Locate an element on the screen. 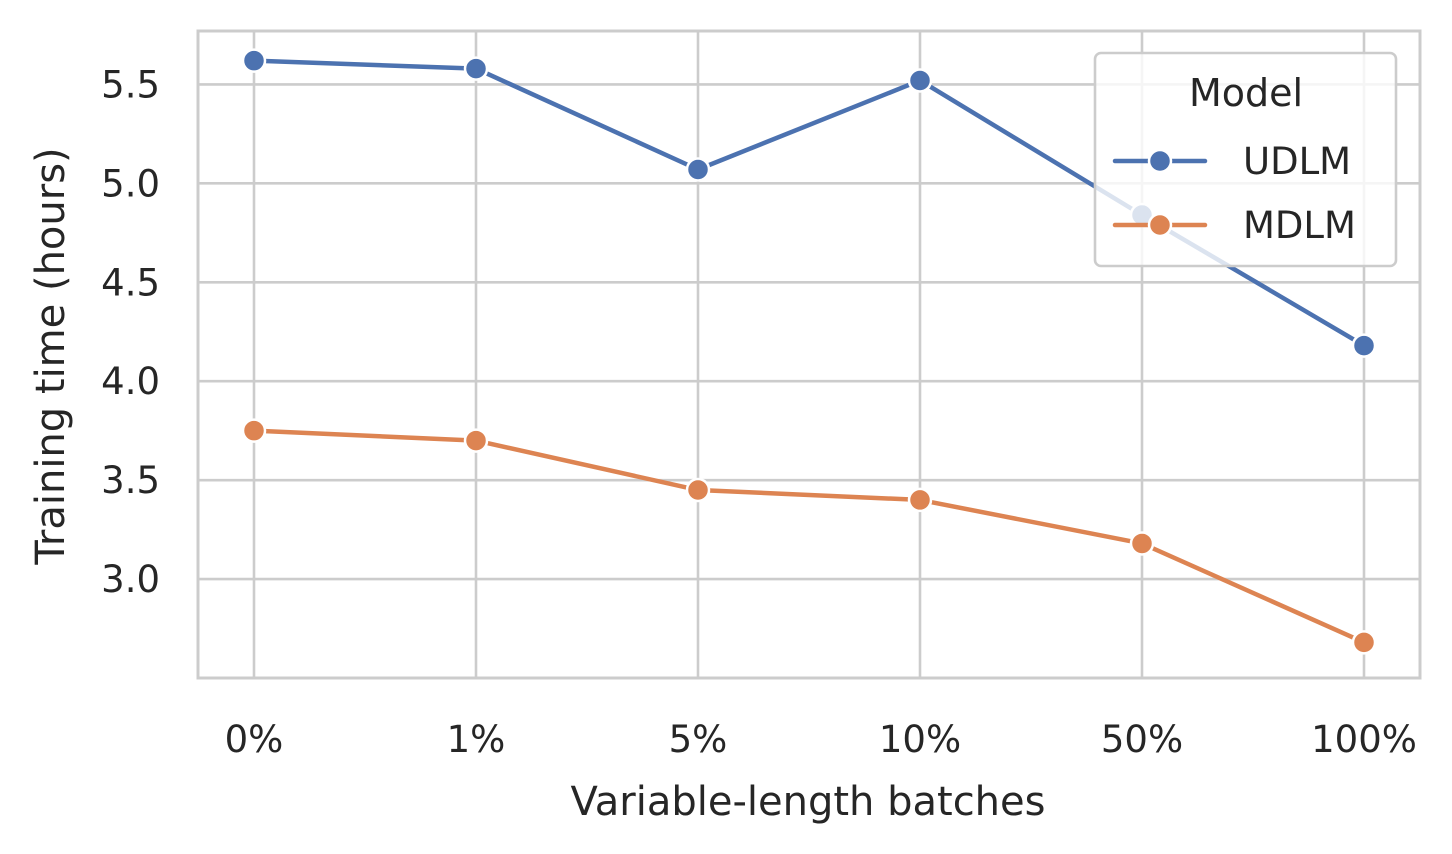 The image size is (1452, 854). y-tick-label: 5.0 is located at coordinates (130, 183).